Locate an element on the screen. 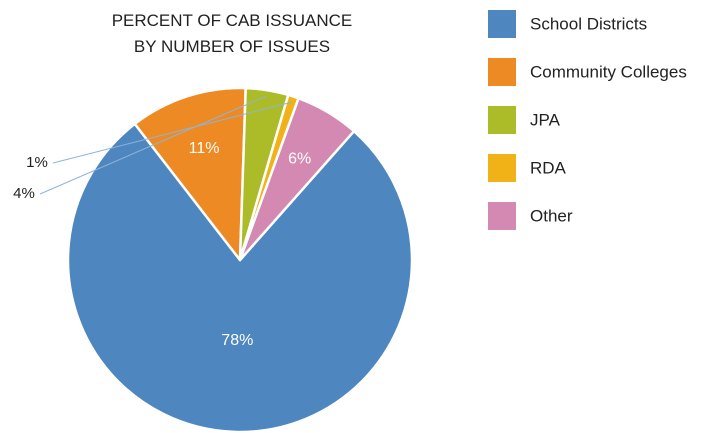  legend-item-other: Other is located at coordinates (530, 216).